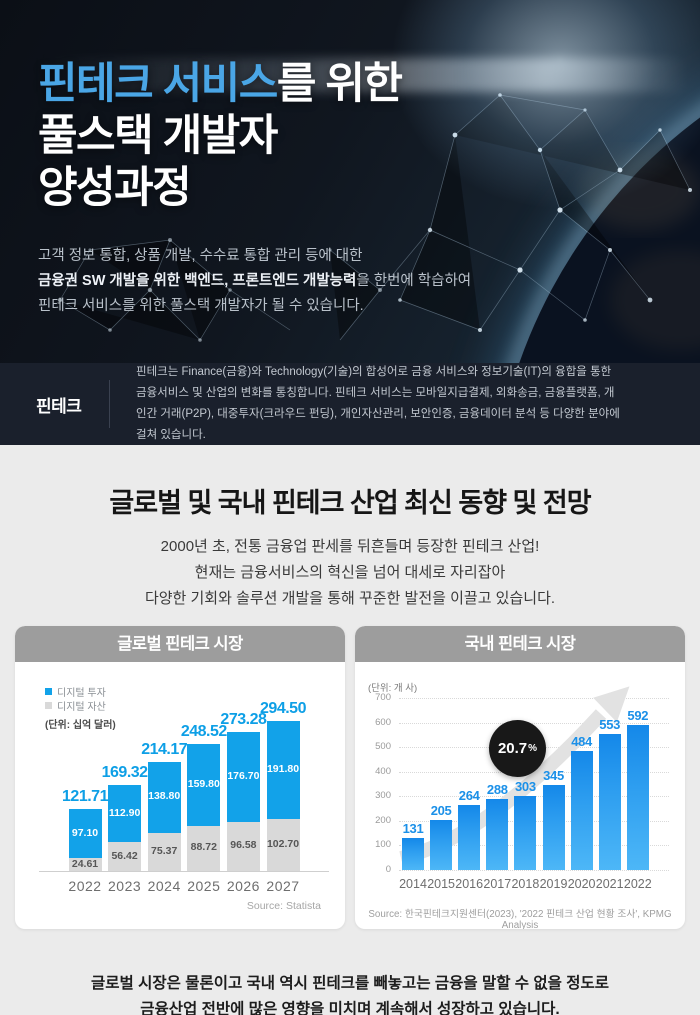 This screenshot has width=700, height=1015. I want to click on x-axis-label: 2023, so click(125, 886).